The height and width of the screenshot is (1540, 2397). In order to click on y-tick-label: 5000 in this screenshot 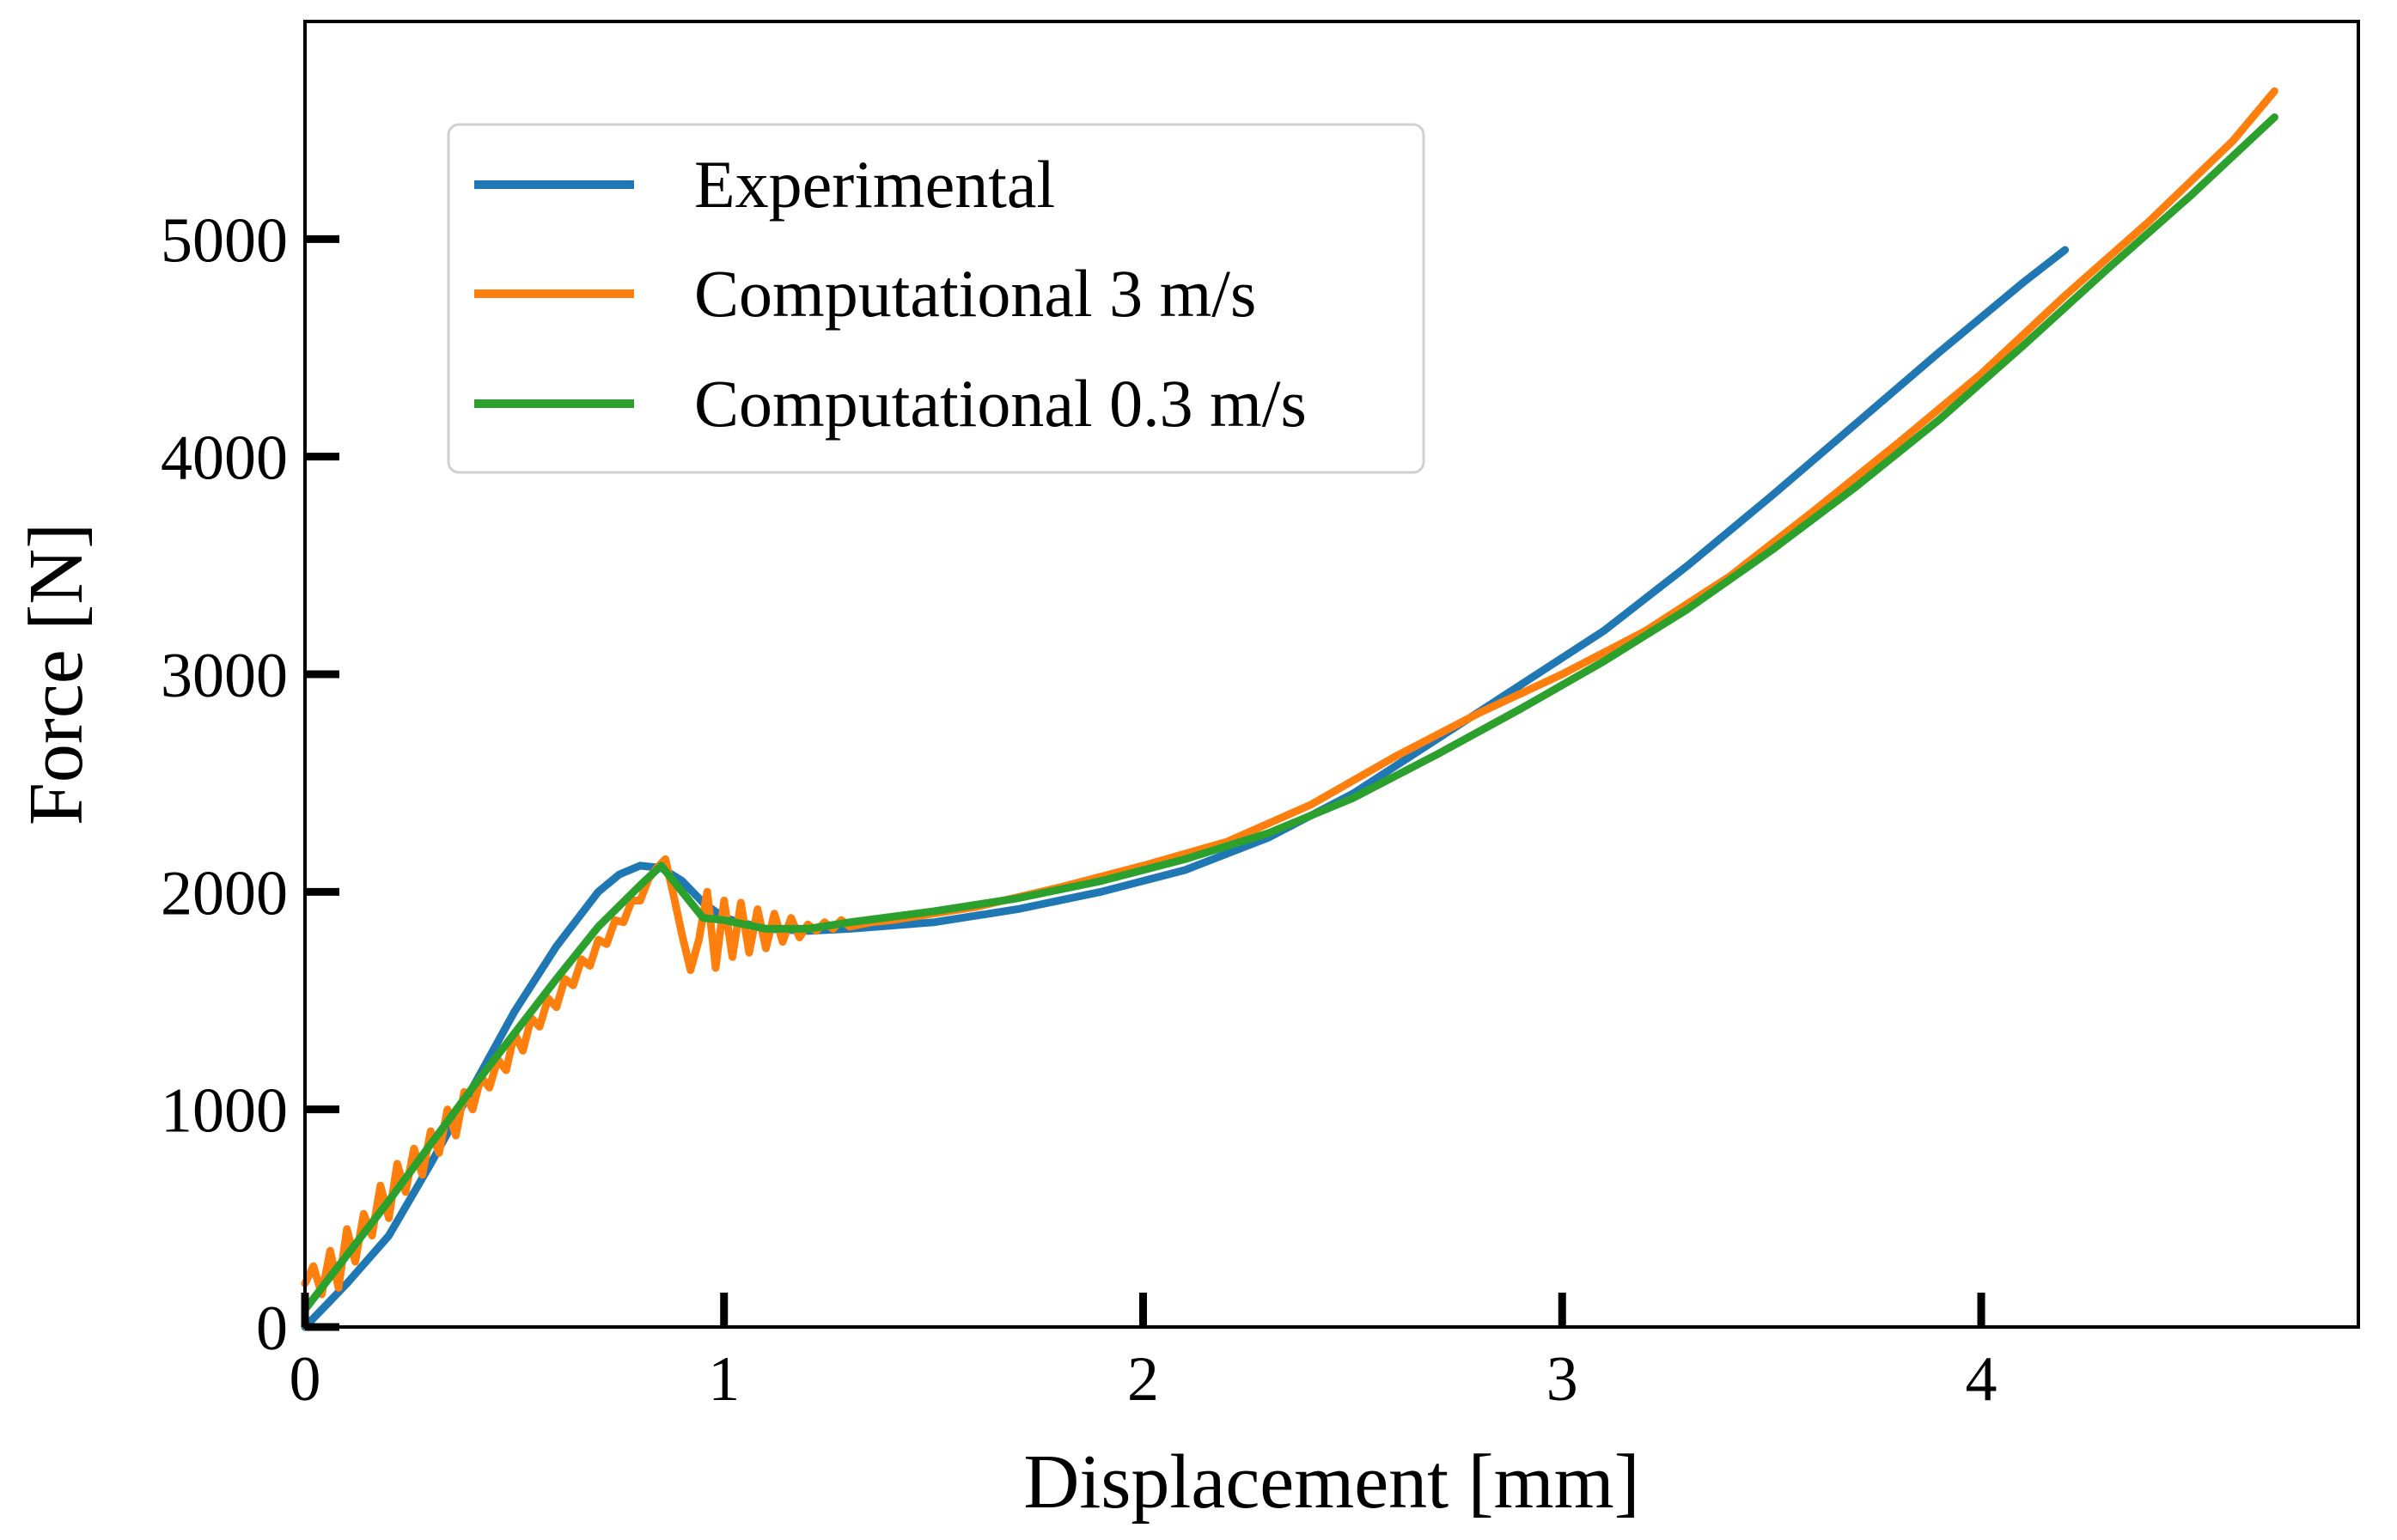, I will do `click(224, 241)`.